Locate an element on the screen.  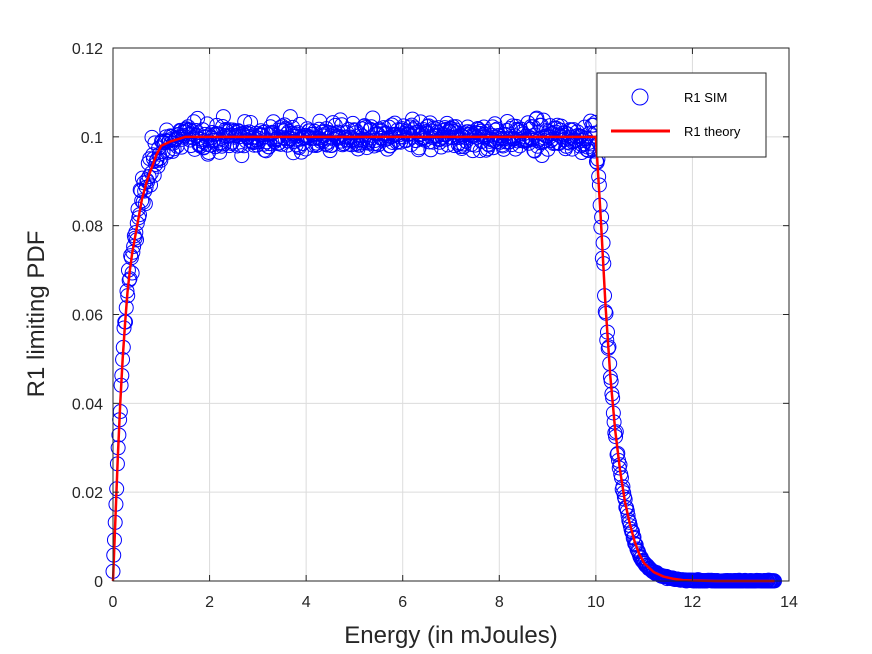
y-axis-label: R1 limiting PDF is located at coordinates (36, 314).